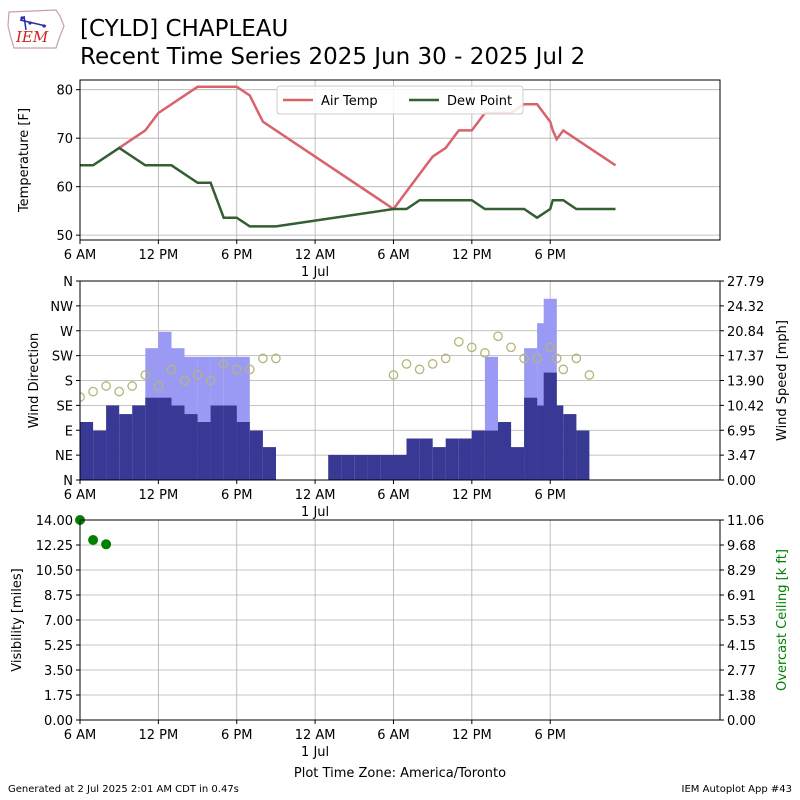  Describe the element at coordinates (54, 546) in the screenshot. I see `visibility-tick-label: 12.25` at that location.